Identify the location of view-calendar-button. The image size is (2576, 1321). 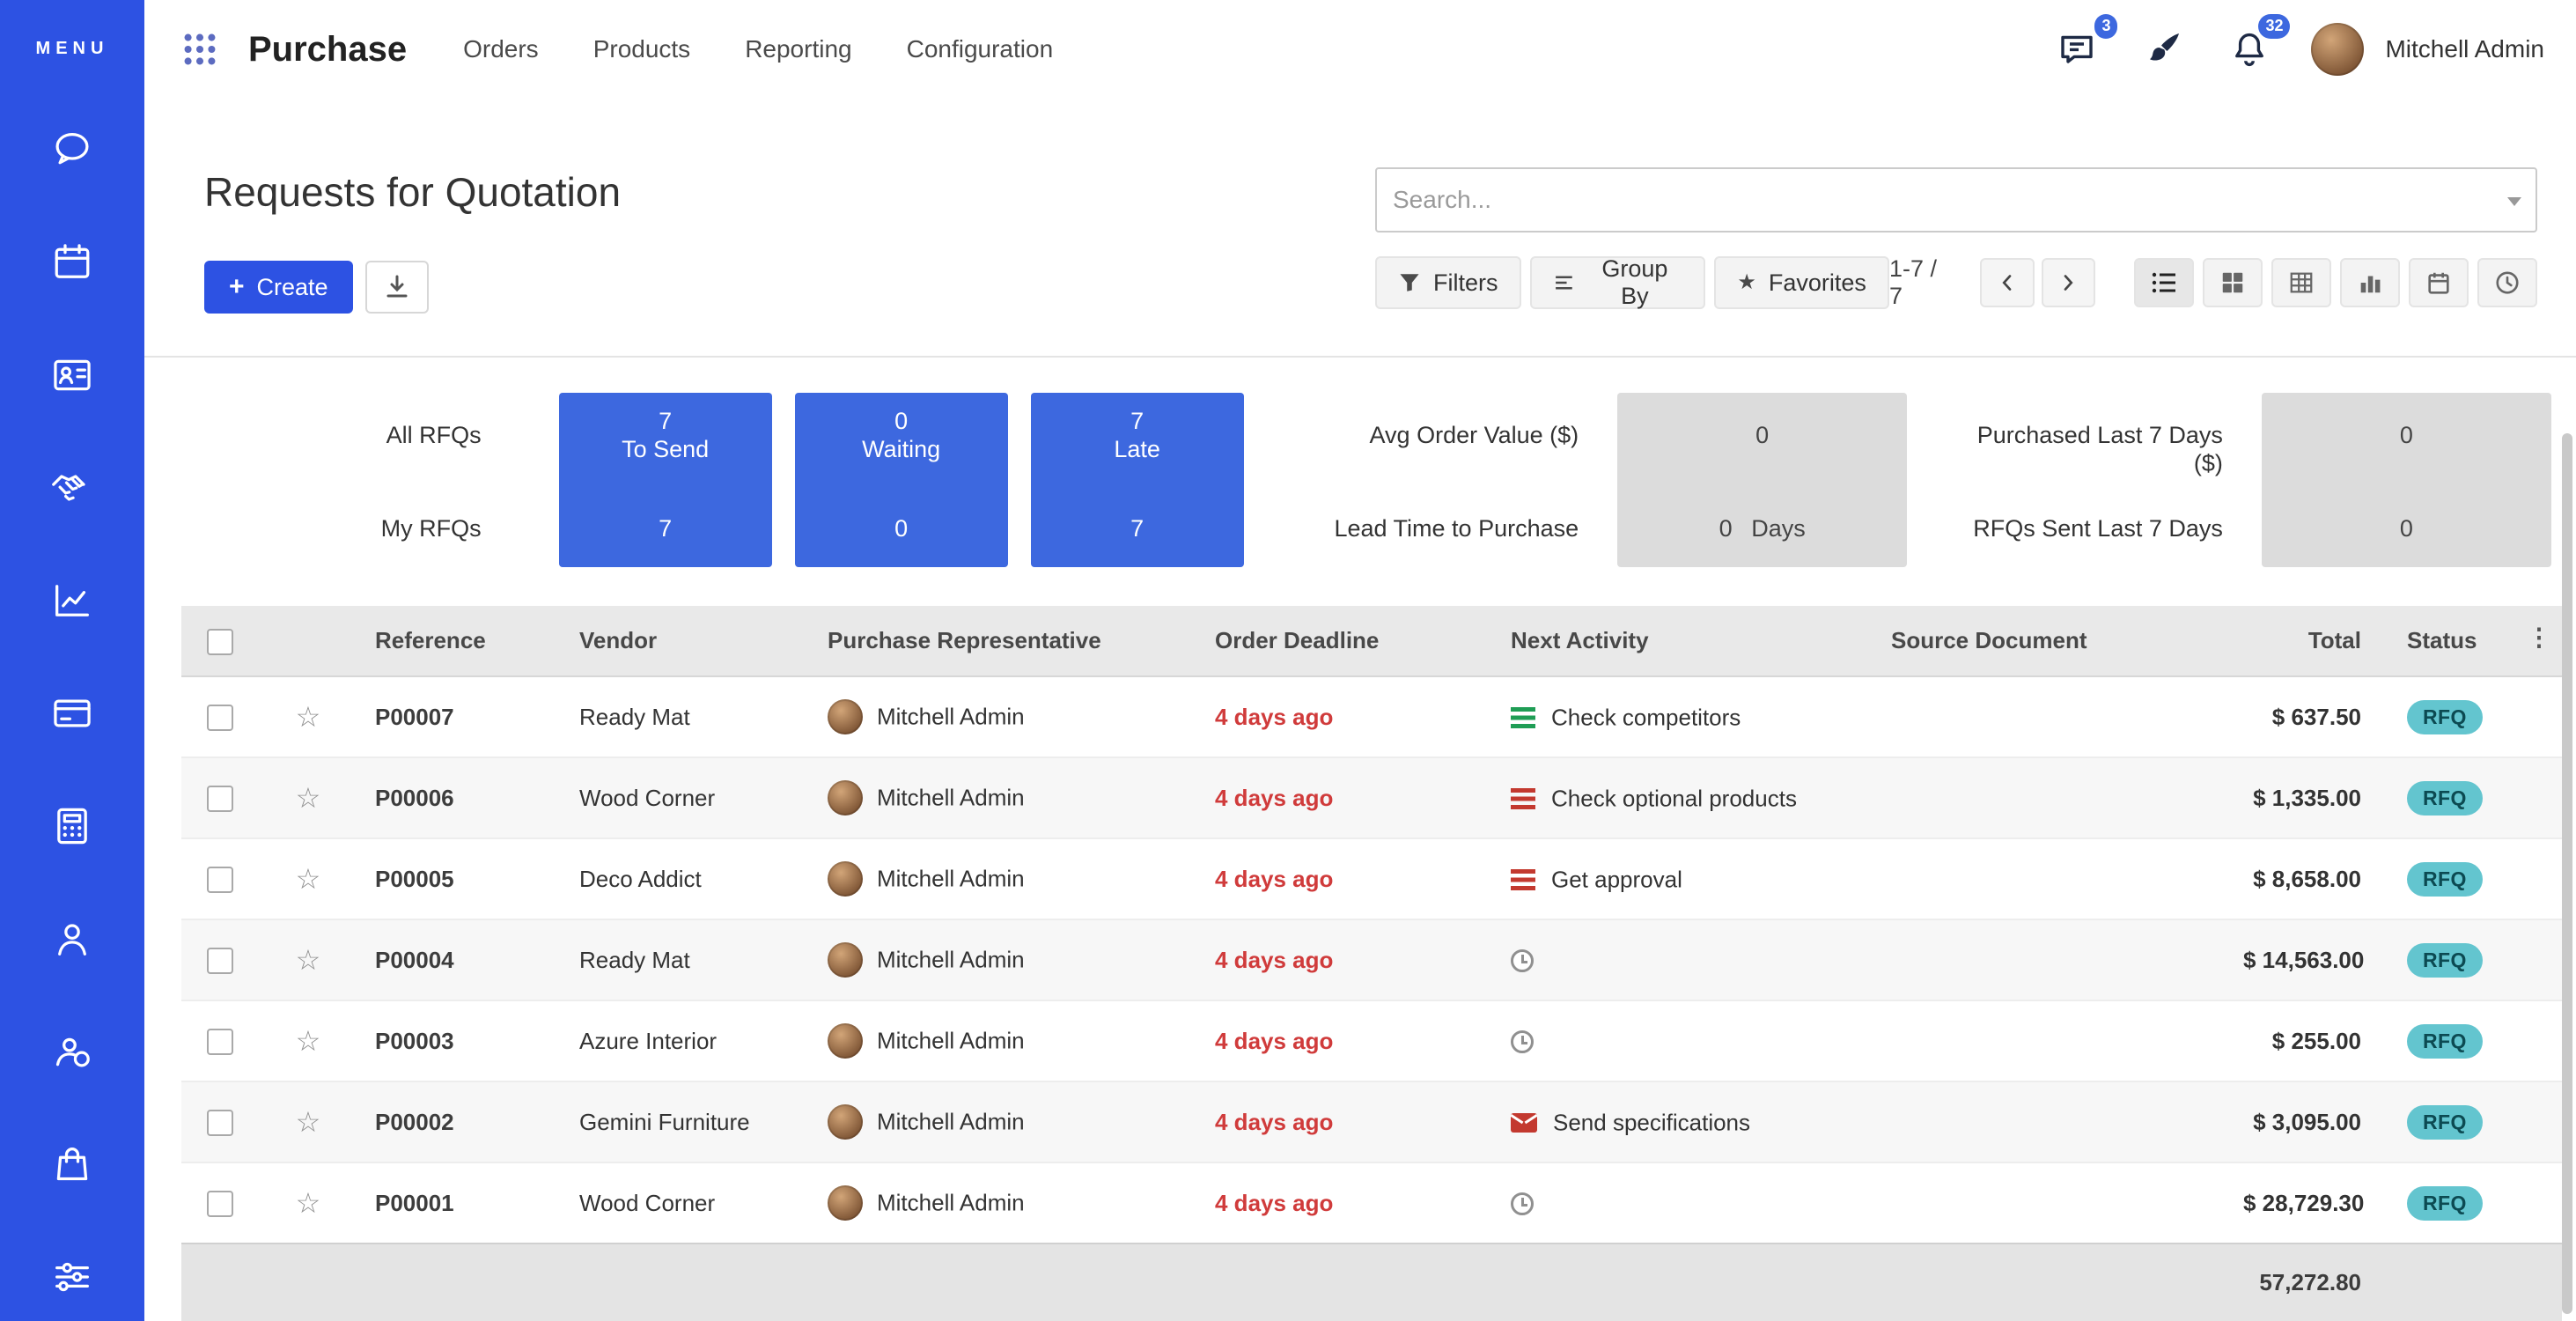
(2439, 283).